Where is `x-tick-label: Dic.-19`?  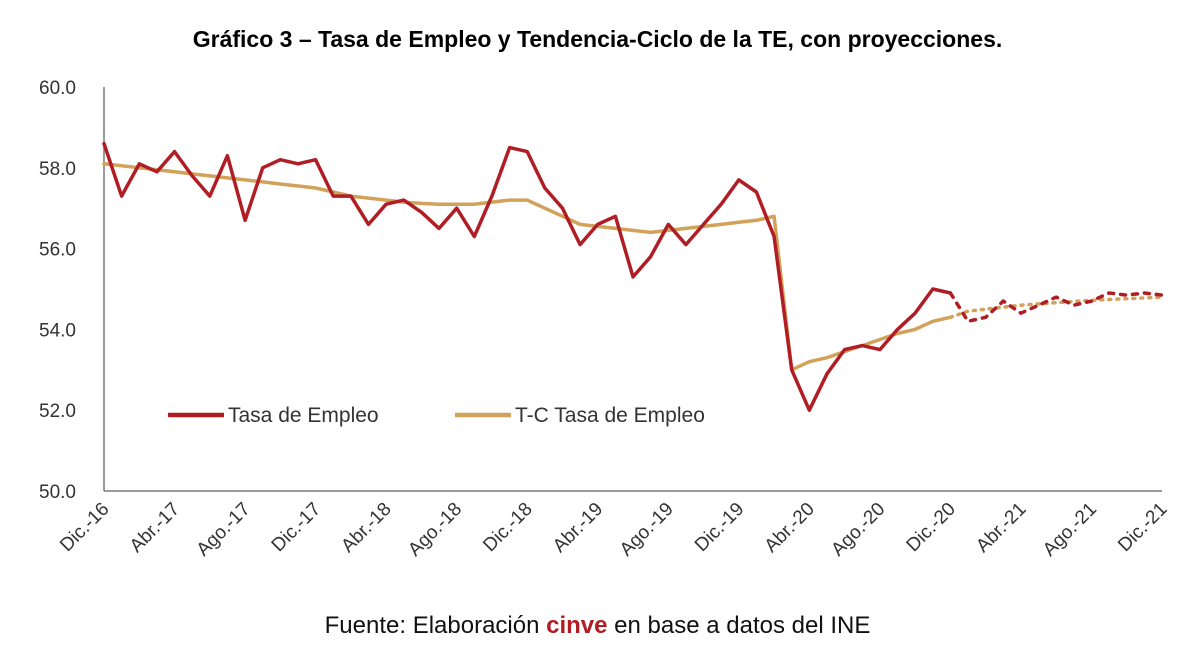
x-tick-label: Dic.-19 is located at coordinates (719, 527).